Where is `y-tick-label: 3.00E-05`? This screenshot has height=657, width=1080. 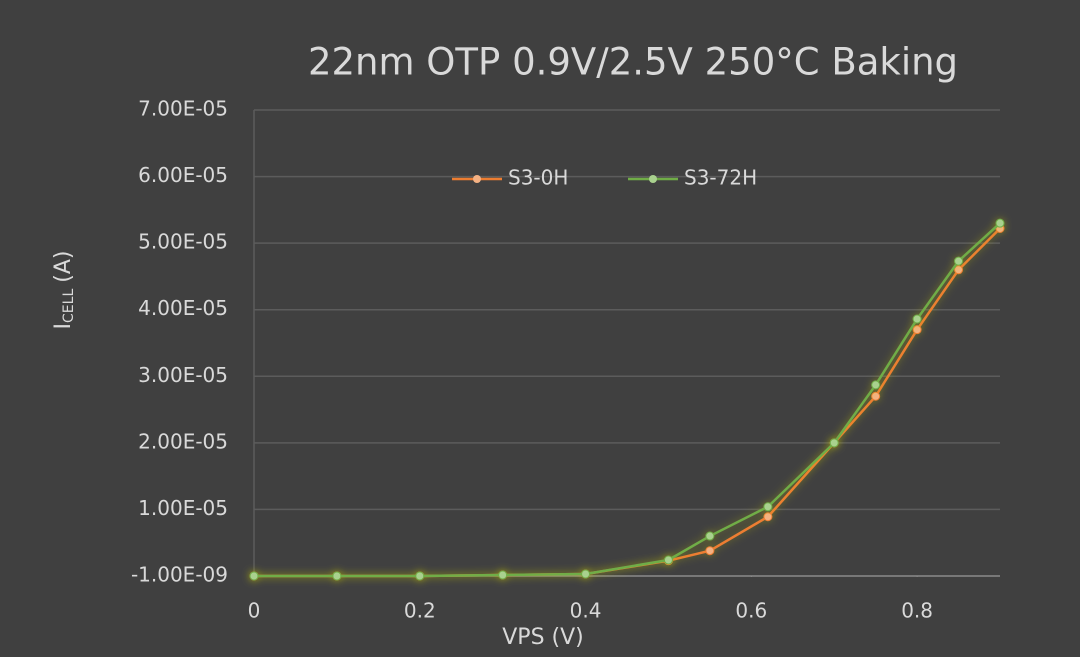
y-tick-label: 3.00E-05 is located at coordinates (183, 375).